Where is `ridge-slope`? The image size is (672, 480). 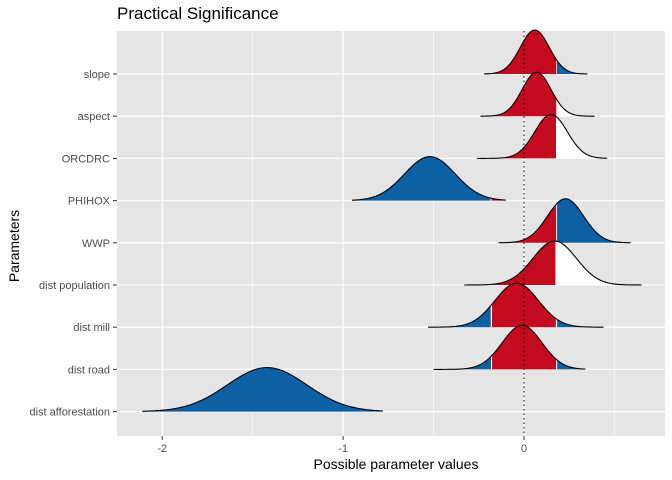 ridge-slope is located at coordinates (536, 52).